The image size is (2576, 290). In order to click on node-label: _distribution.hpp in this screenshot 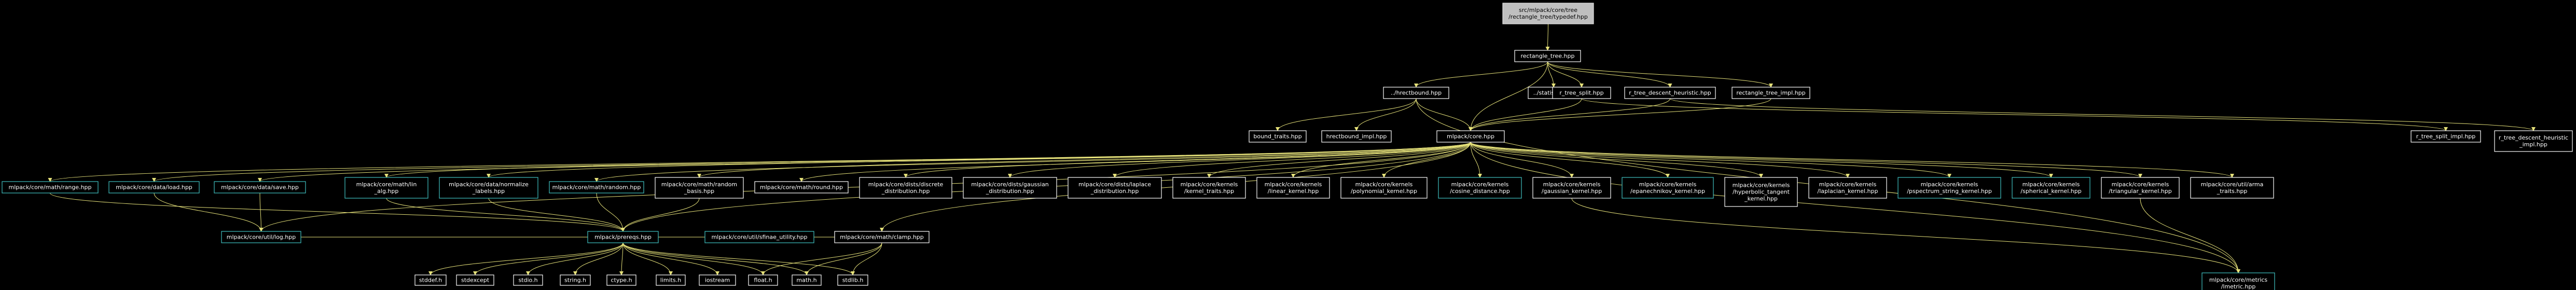, I will do `click(905, 191)`.